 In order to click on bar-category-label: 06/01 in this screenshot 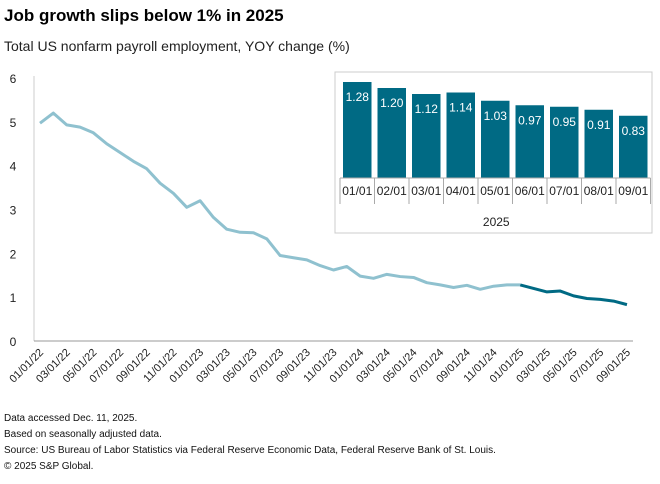, I will do `click(530, 191)`.